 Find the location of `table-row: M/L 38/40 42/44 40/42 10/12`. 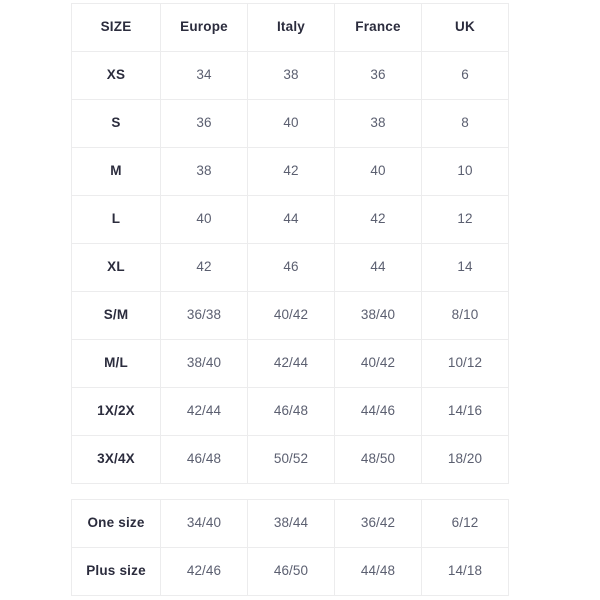

table-row: M/L 38/40 42/44 40/42 10/12 is located at coordinates (290, 363).